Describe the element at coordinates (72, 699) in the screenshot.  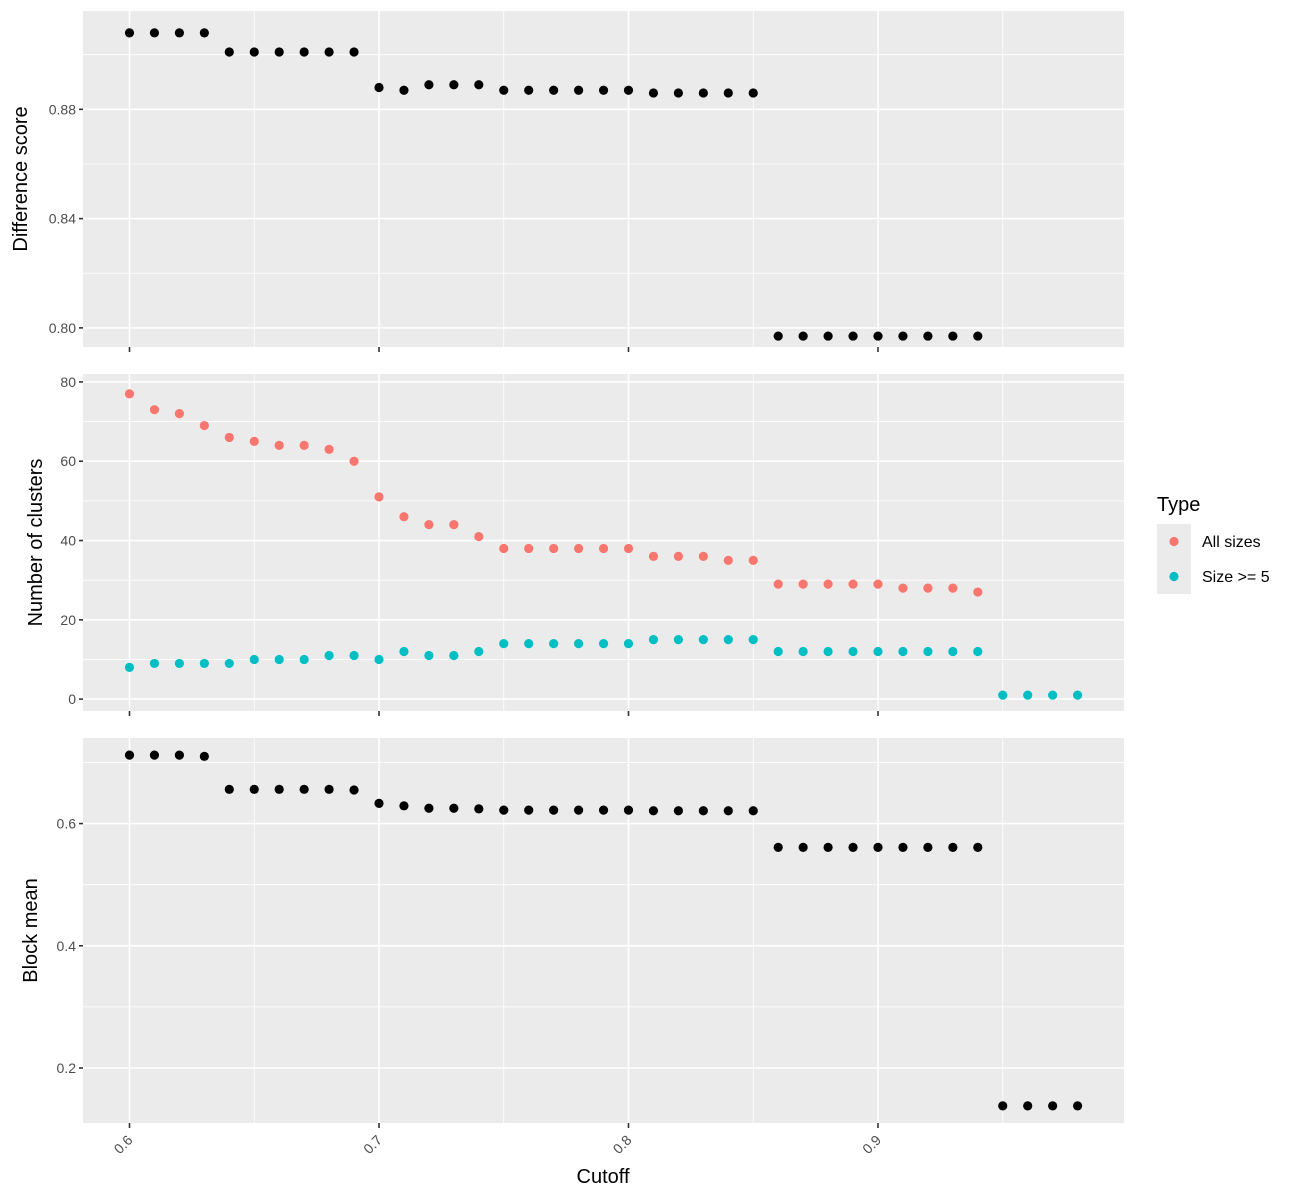
I see `y-tick-label: 0` at that location.